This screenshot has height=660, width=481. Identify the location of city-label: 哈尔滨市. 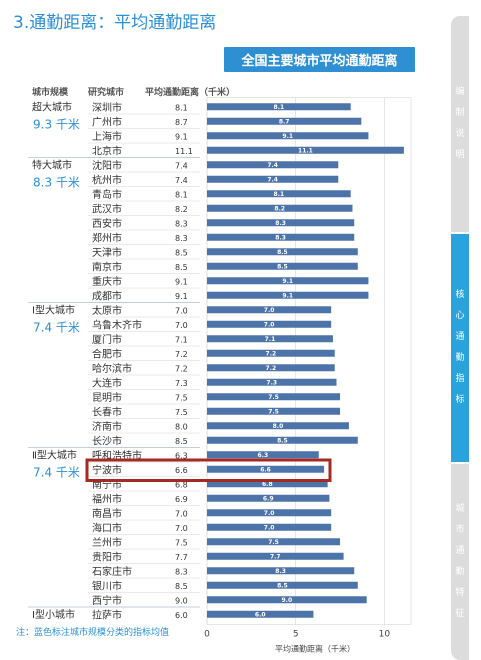
(112, 368).